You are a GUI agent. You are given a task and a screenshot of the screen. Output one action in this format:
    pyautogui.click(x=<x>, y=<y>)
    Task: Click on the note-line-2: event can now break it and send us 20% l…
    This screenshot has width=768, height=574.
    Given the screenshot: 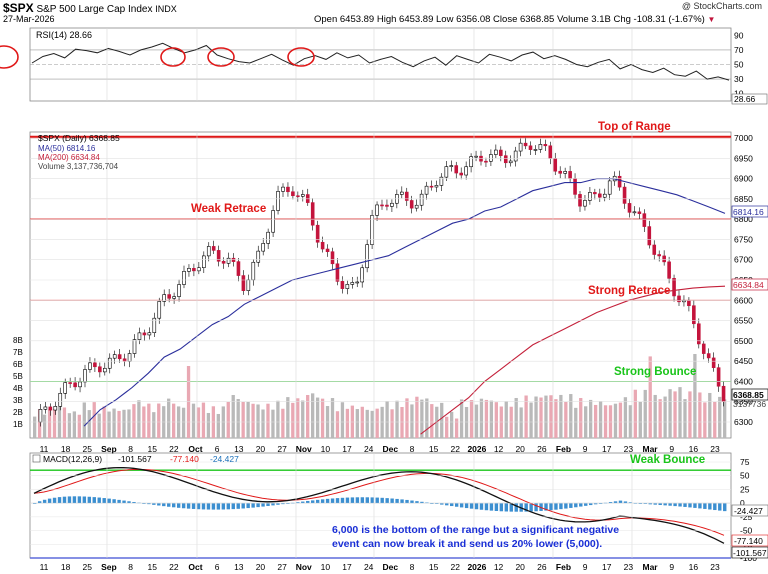 What is the action you would take?
    pyautogui.click(x=467, y=544)
    